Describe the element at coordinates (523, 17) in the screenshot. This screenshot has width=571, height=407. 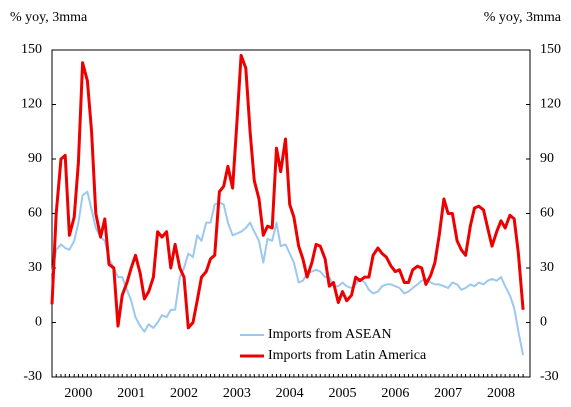
I see `y2-axis-label: % yoy, 3mma` at that location.